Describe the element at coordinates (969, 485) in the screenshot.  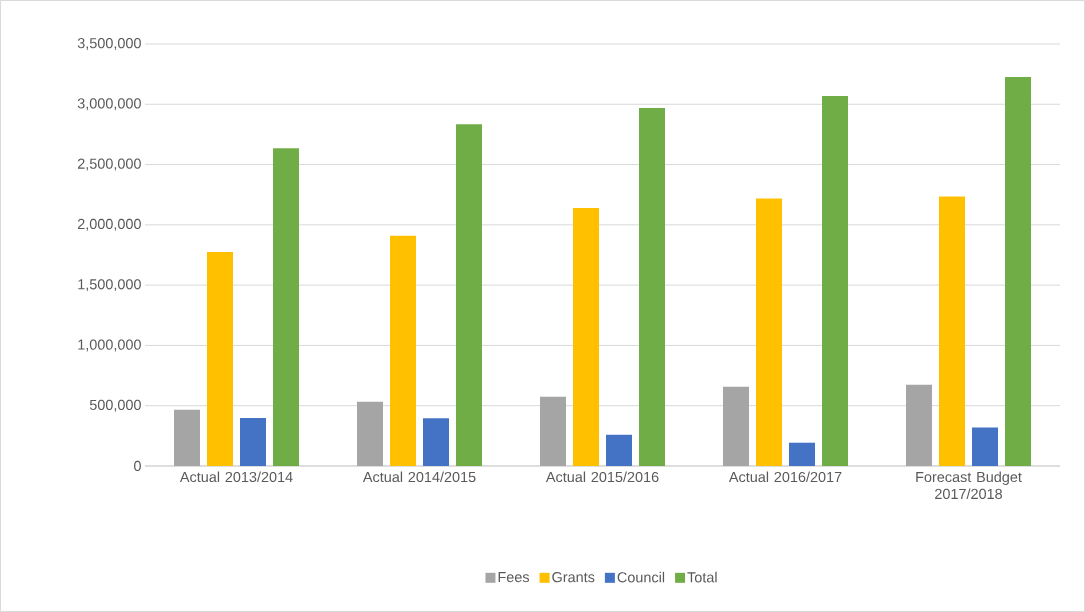
I see `x-tick-label: Forecast Budget 2017/2018` at that location.